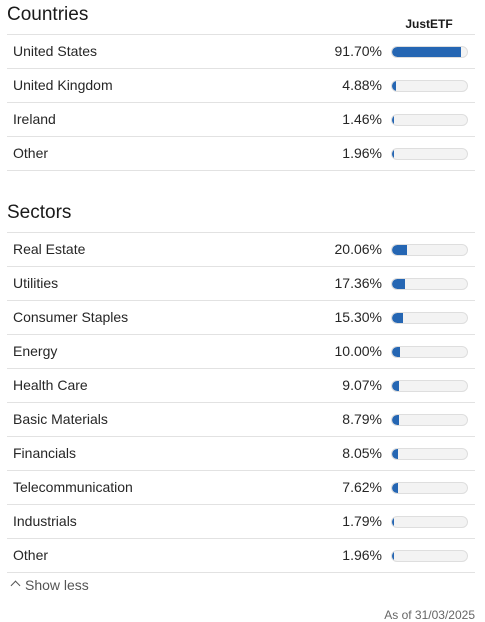 Image resolution: width=485 pixels, height=622 pixels. Describe the element at coordinates (241, 284) in the screenshot. I see `table-row: Utilities 17.36%` at that location.